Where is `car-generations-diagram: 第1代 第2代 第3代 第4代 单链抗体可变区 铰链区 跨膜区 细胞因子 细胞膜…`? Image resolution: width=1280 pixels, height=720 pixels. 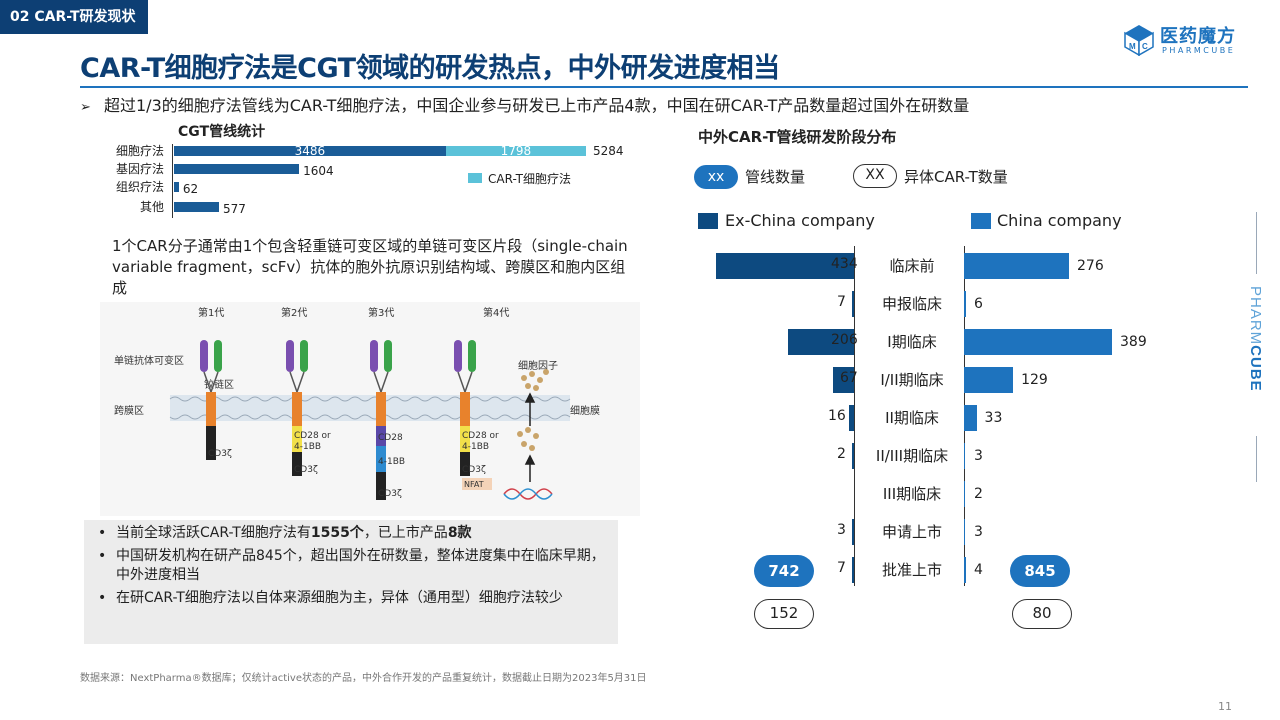 car-generations-diagram: 第1代 第2代 第3代 第4代 单链抗体可变区 铰链区 跨膜区 细胞因子 细胞膜… is located at coordinates (370, 409).